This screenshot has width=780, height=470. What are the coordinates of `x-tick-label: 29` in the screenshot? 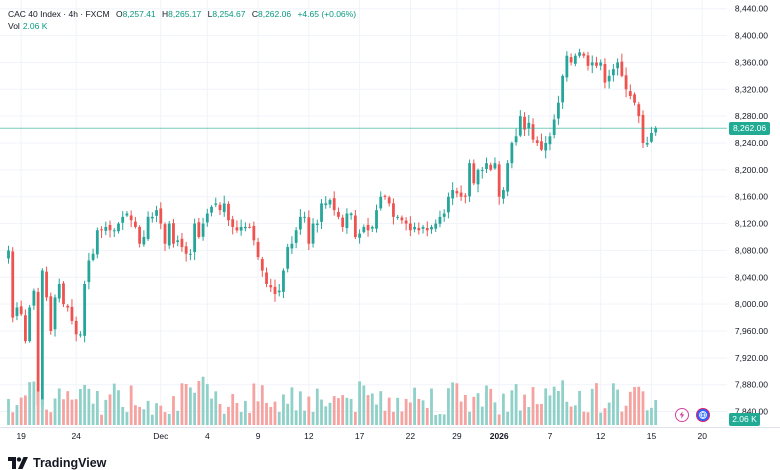 It's located at (457, 436).